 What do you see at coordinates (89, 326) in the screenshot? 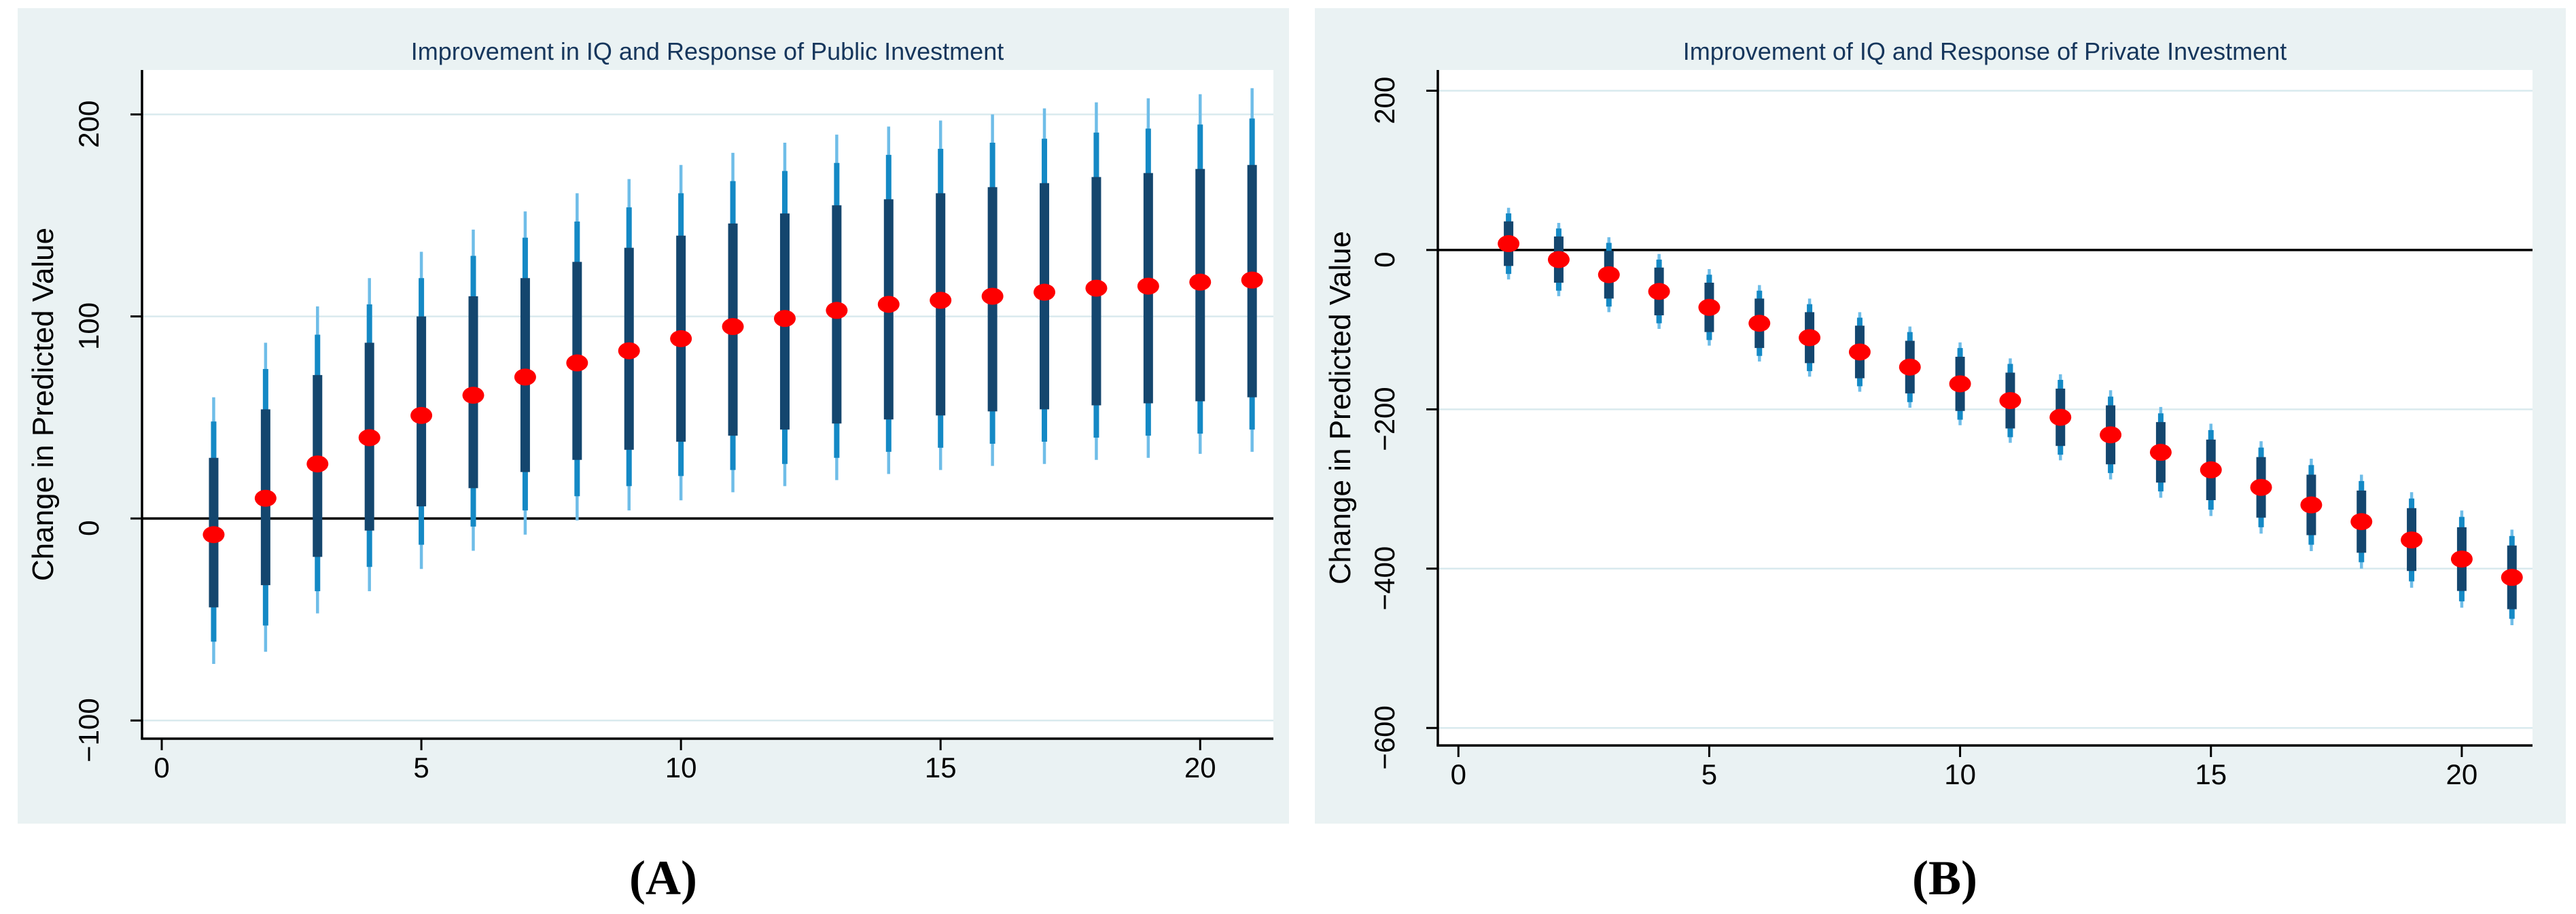
I see `y-tick-label: 100` at bounding box center [89, 326].